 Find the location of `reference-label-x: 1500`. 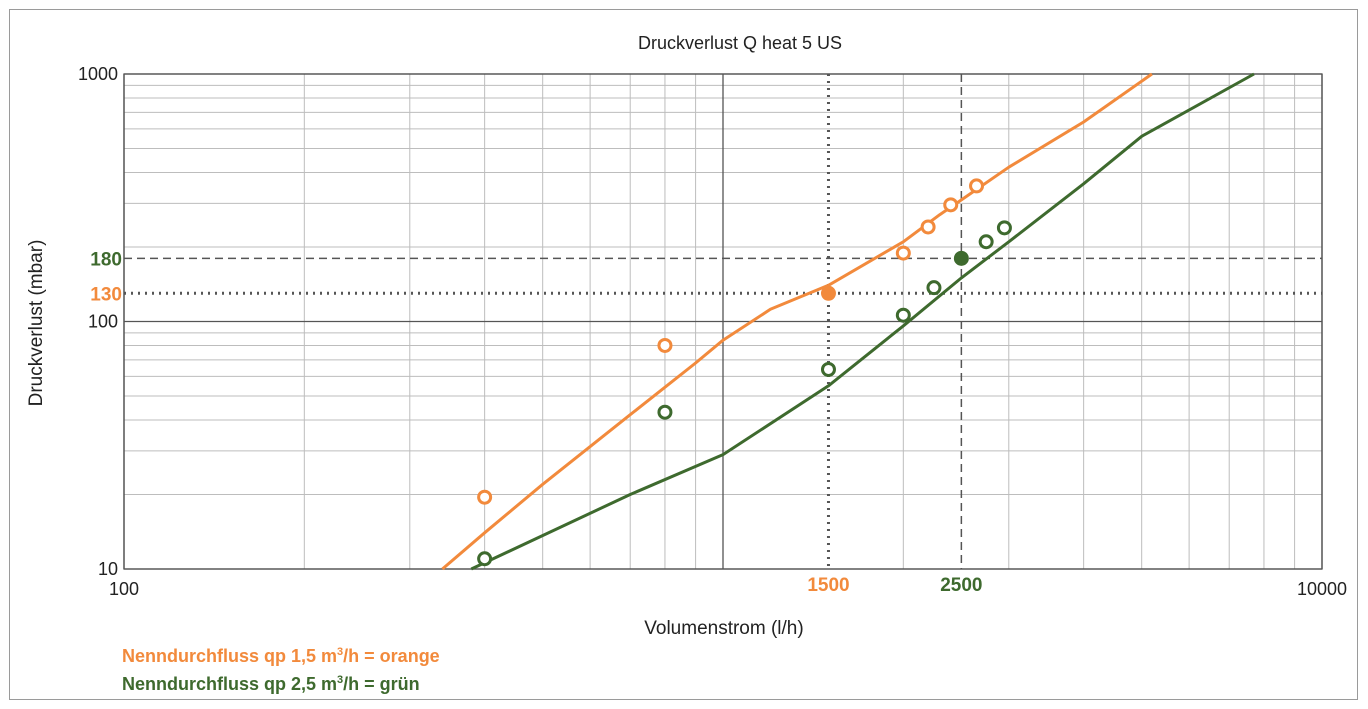

reference-label-x: 1500 is located at coordinates (828, 585).